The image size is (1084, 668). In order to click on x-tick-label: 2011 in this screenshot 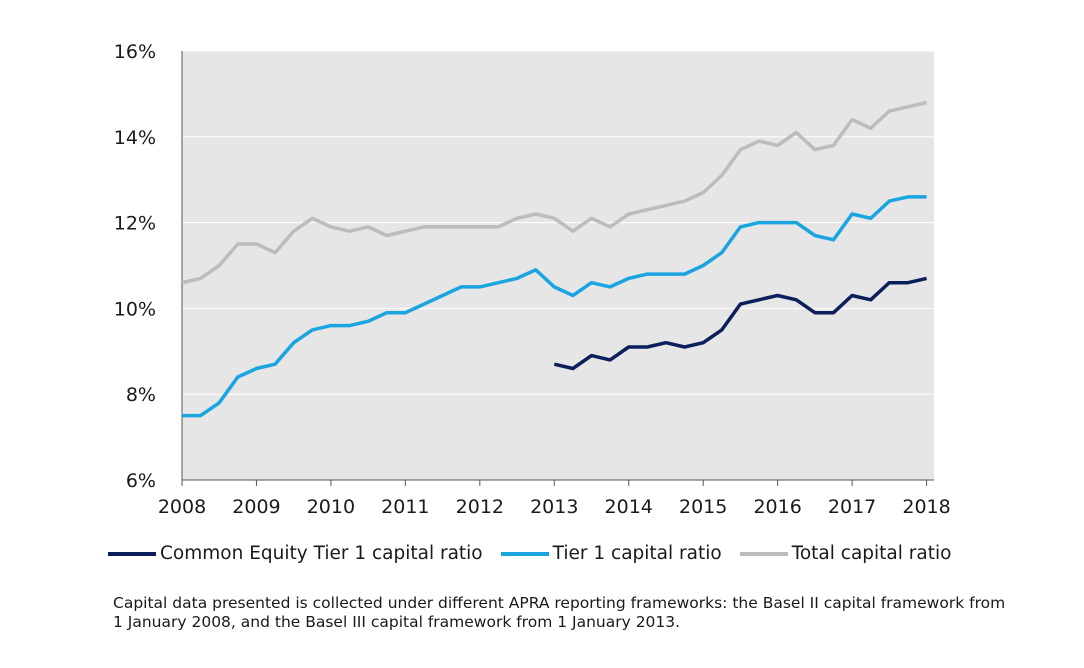, I will do `click(405, 507)`.